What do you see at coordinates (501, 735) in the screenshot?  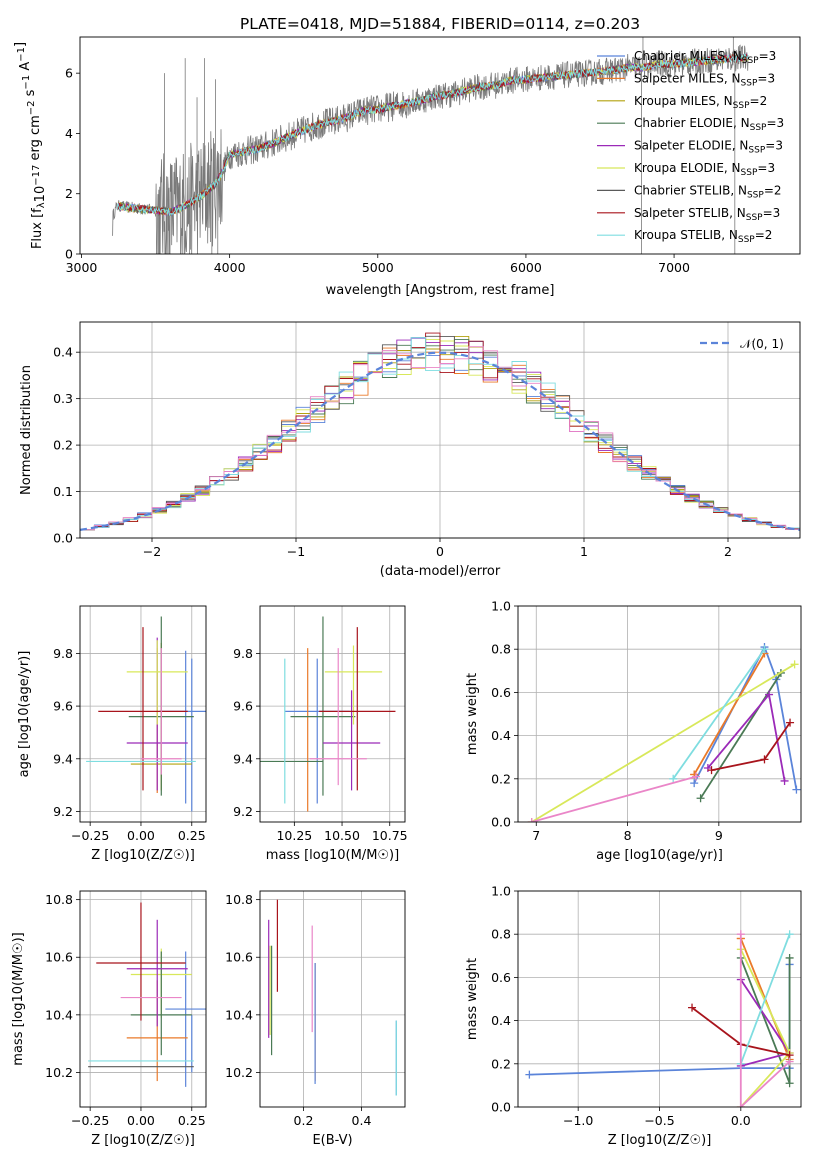 I see `y-tick-label: 0.4` at bounding box center [501, 735].